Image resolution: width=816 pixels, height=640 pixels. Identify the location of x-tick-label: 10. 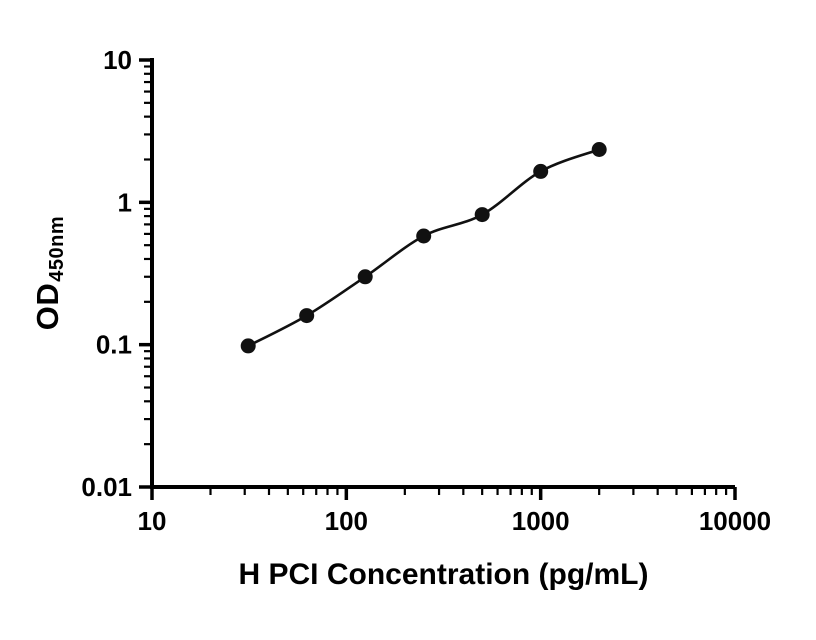
(152, 521).